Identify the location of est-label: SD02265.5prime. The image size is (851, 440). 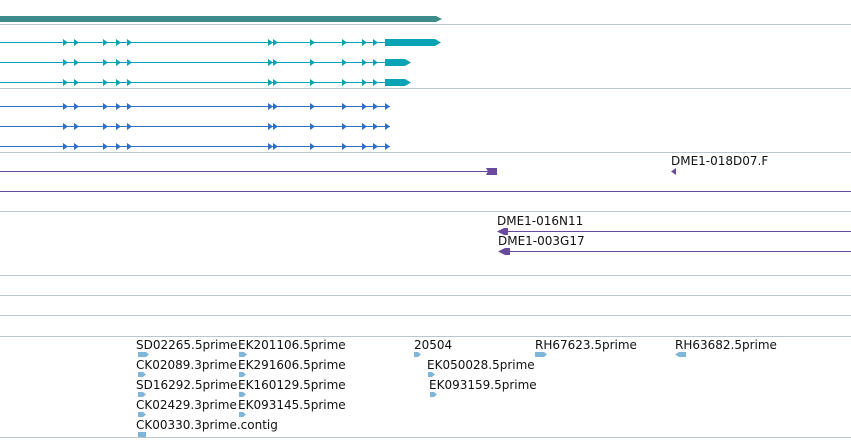
(186, 345).